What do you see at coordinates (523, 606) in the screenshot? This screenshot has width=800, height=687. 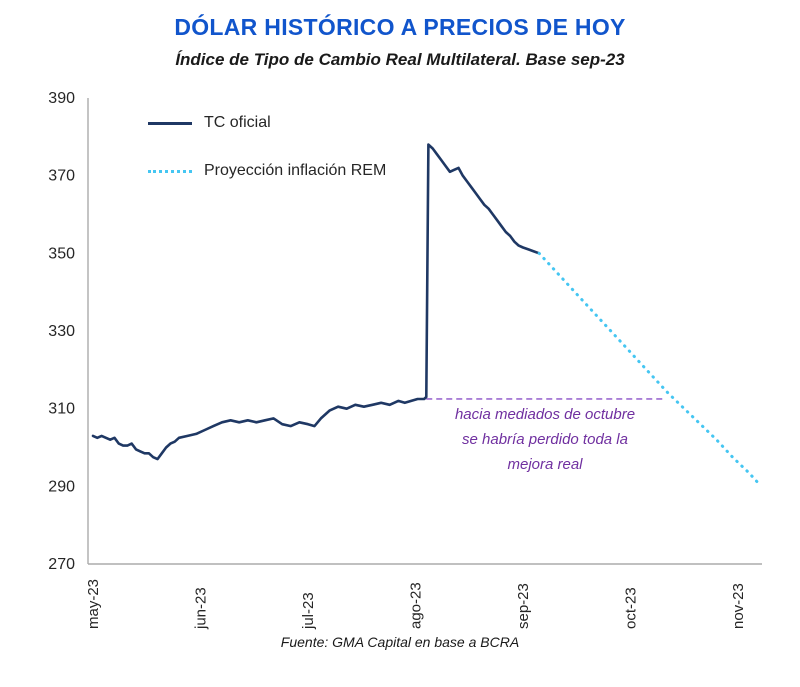 I see `svg-text: sep-23` at bounding box center [523, 606].